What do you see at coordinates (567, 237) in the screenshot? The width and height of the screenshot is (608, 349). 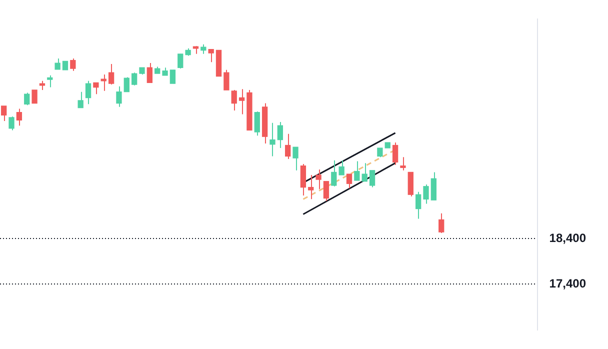 I see `y-tick-label: 18,400` at bounding box center [567, 237].